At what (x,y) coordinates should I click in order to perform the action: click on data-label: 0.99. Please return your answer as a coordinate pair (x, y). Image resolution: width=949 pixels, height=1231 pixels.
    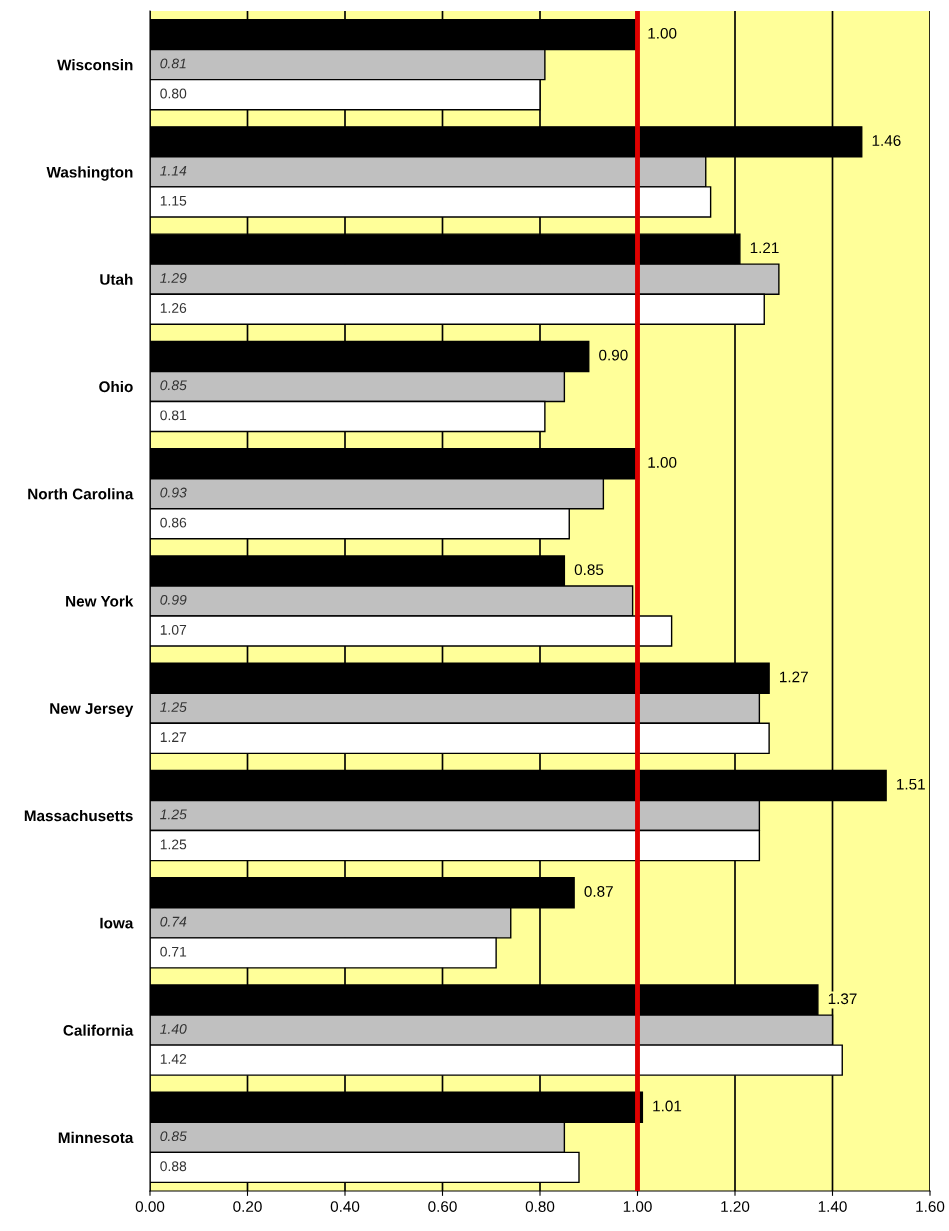
    Looking at the image, I should click on (173, 599).